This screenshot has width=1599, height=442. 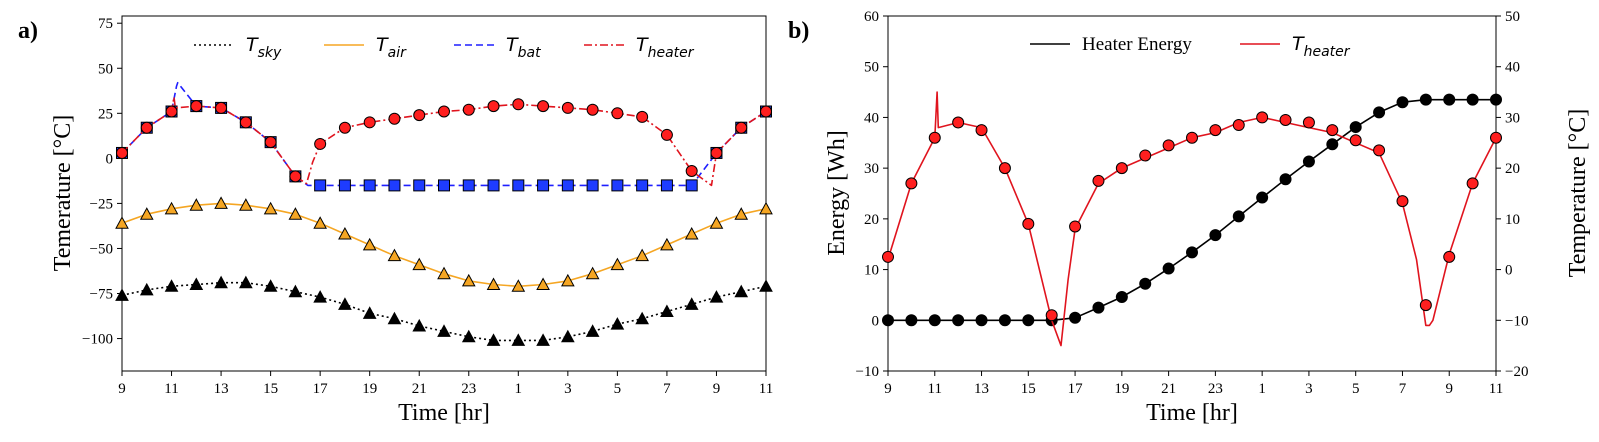 I want to click on legend-label: Theater, so click(x=665, y=47).